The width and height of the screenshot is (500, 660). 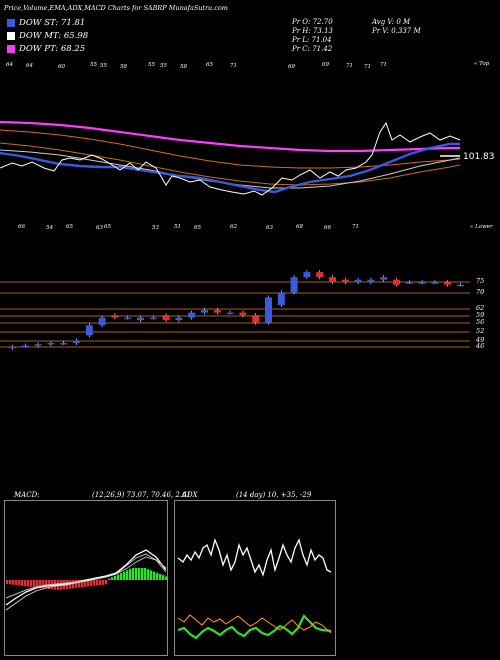 What do you see at coordinates (480, 308) in the screenshot?
I see `range-level-label: 62` at bounding box center [480, 308].